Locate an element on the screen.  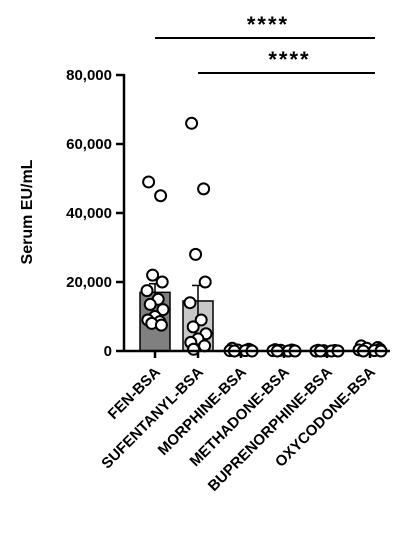
bars is located at coordinates (262, 317).